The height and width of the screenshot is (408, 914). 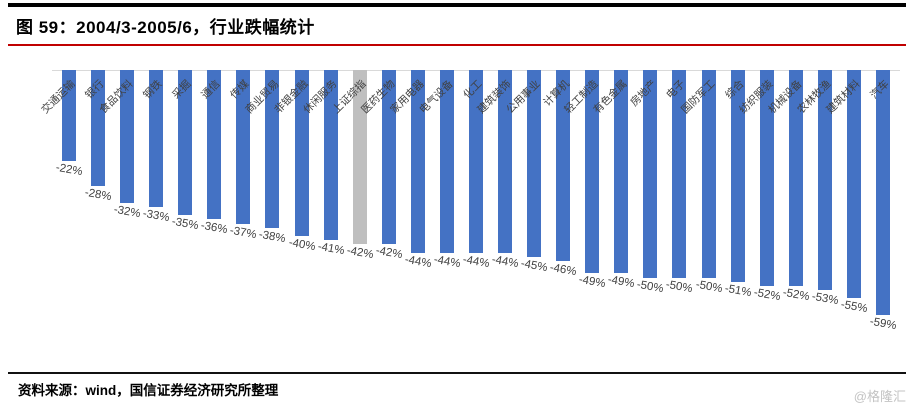 What do you see at coordinates (165, 27) in the screenshot?
I see `figure-title: 图 59：2004/3-2005/6，行业跌幅统计` at bounding box center [165, 27].